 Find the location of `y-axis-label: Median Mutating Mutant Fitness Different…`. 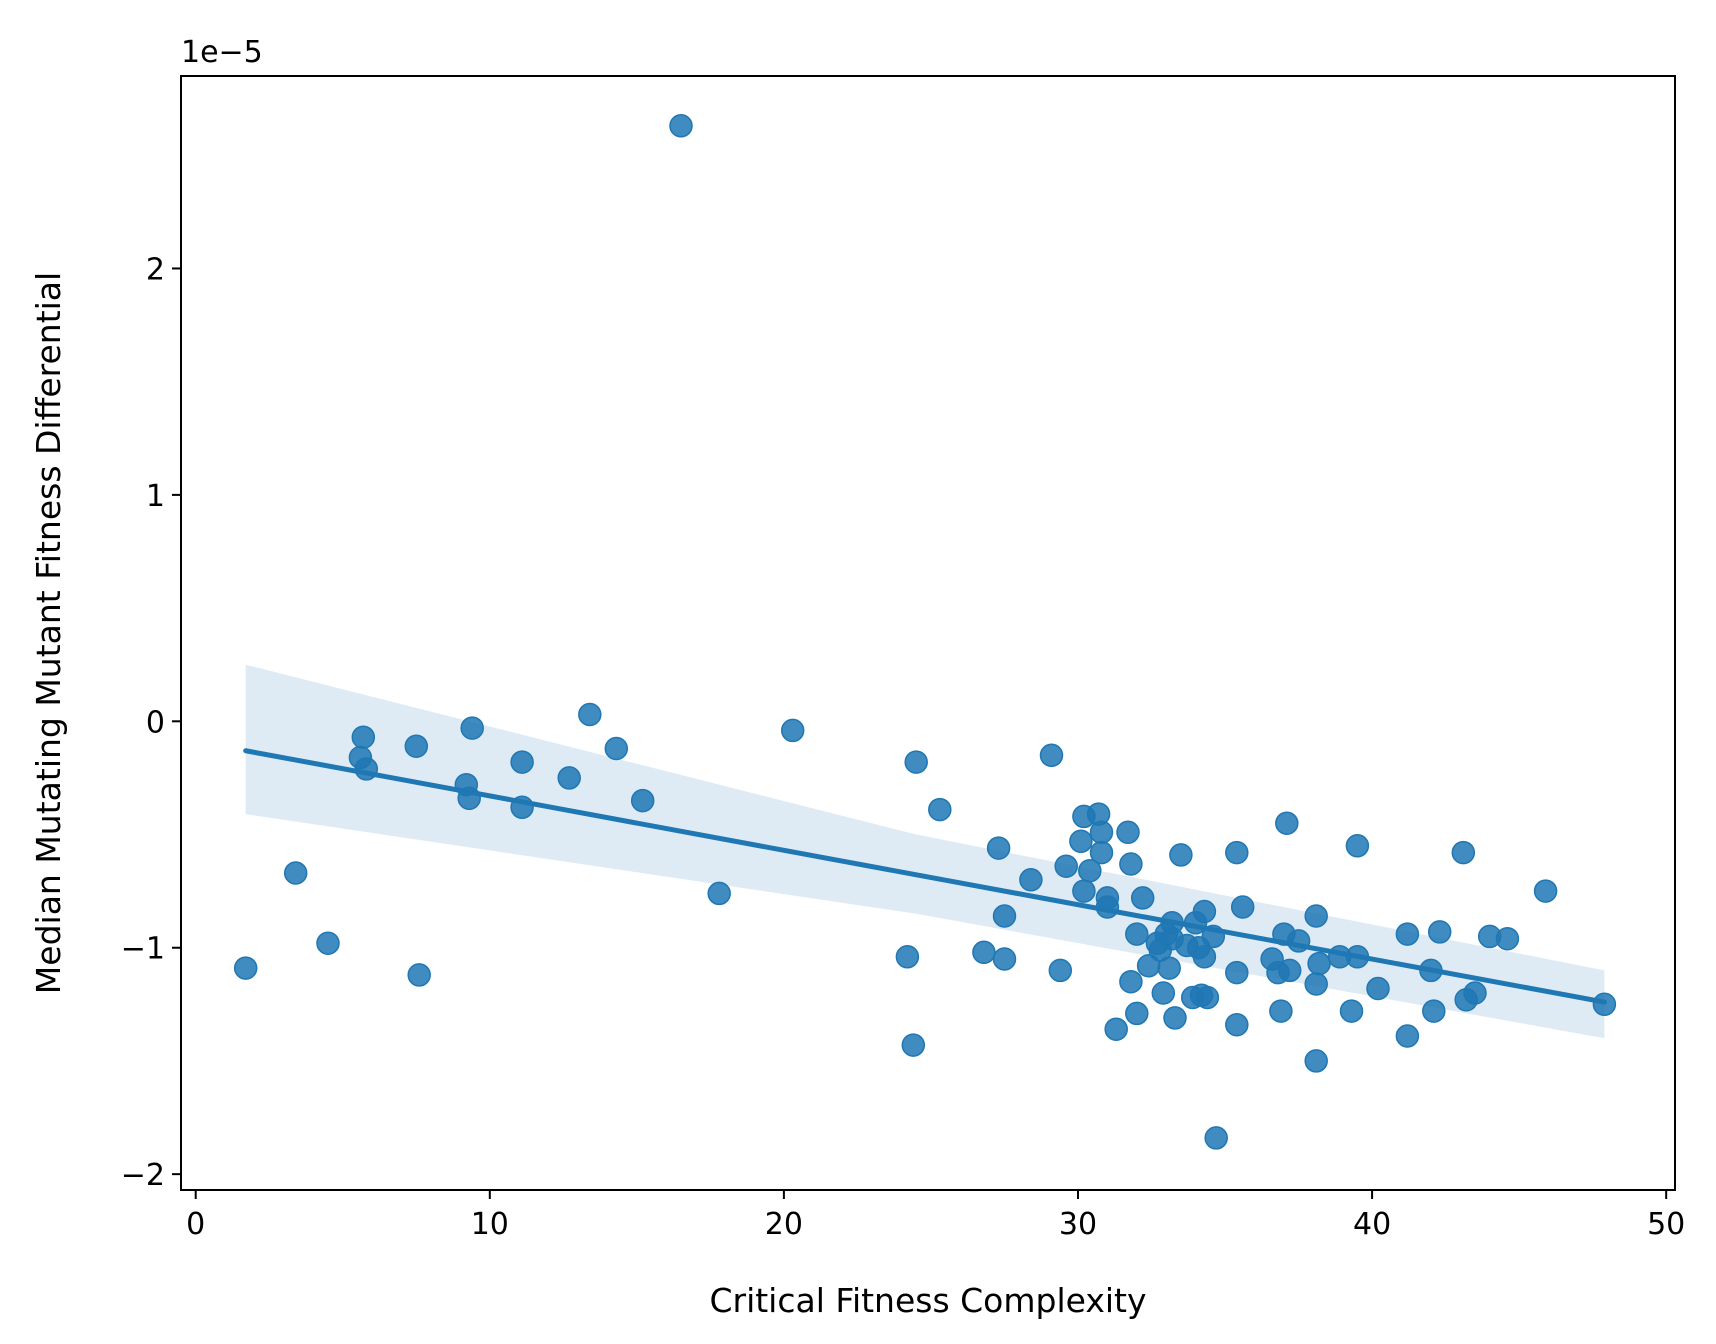

y-axis-label: Median Mutating Mutant Fitness Different… is located at coordinates (48, 633).